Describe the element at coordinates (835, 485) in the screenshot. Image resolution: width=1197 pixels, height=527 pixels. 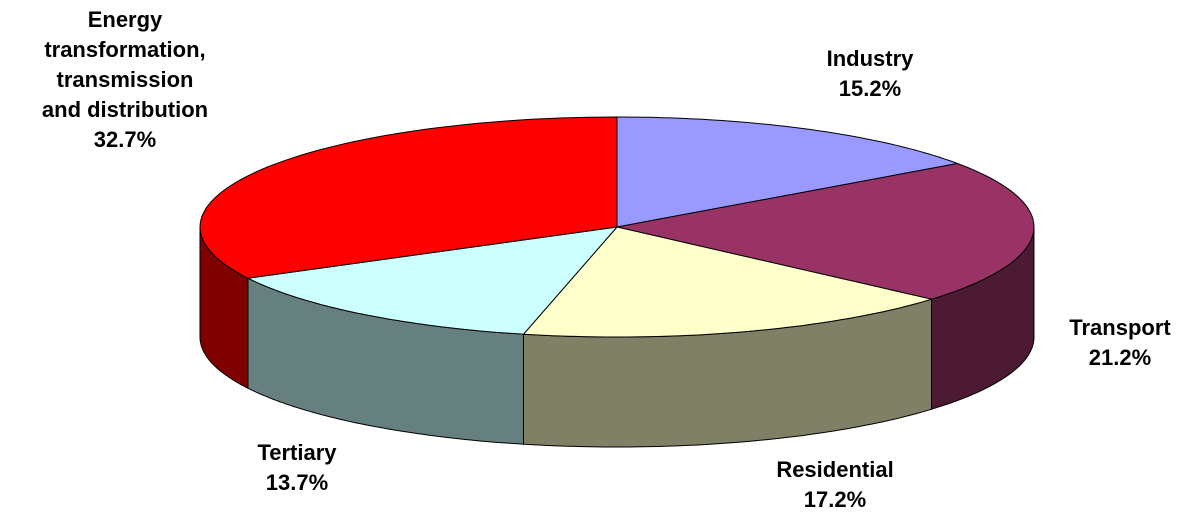
I see `slice-label: Residential 17.2%` at that location.